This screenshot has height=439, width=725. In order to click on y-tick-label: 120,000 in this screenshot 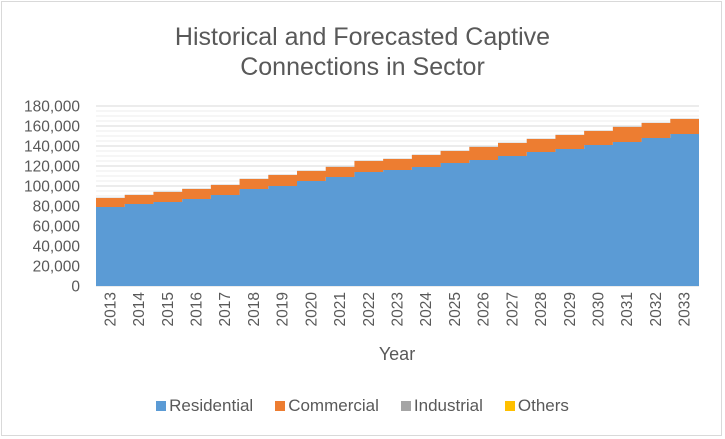, I will do `click(52, 167)`.